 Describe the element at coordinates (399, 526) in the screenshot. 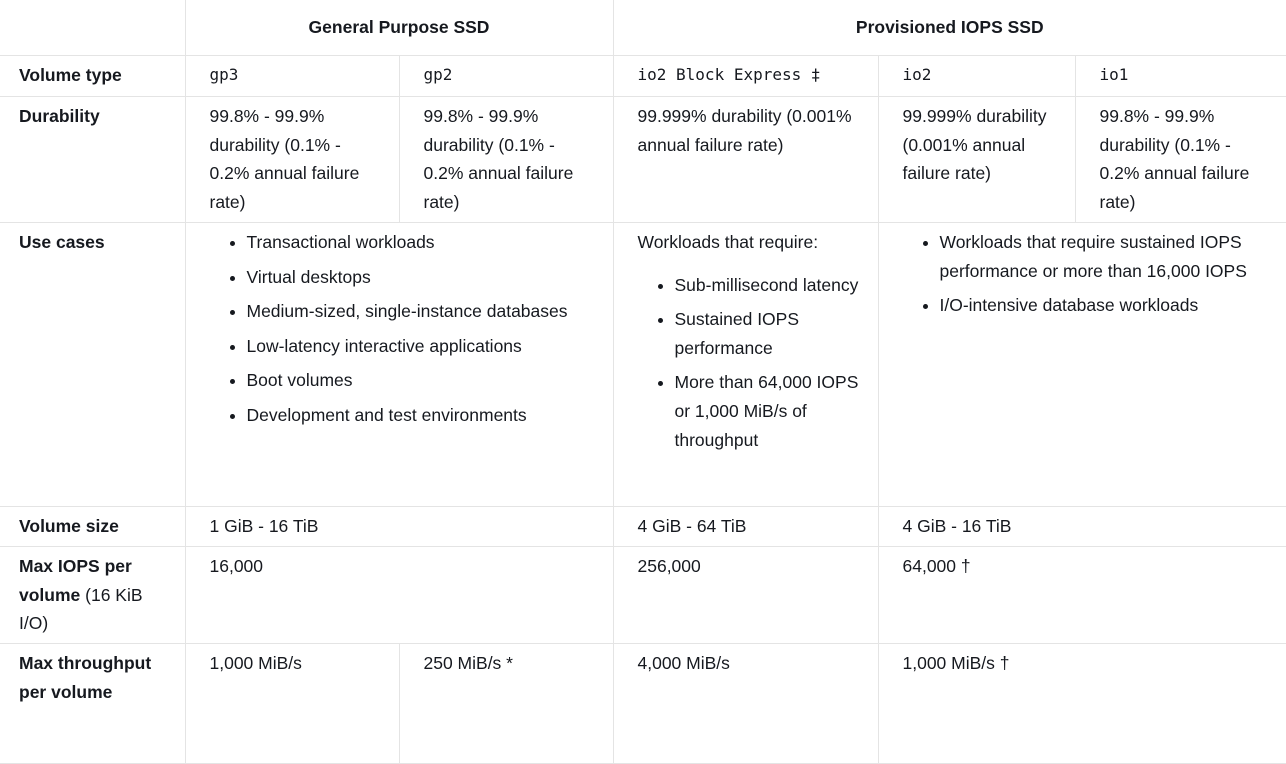

I see `cell: 1 GiB - 16 TiB` at that location.